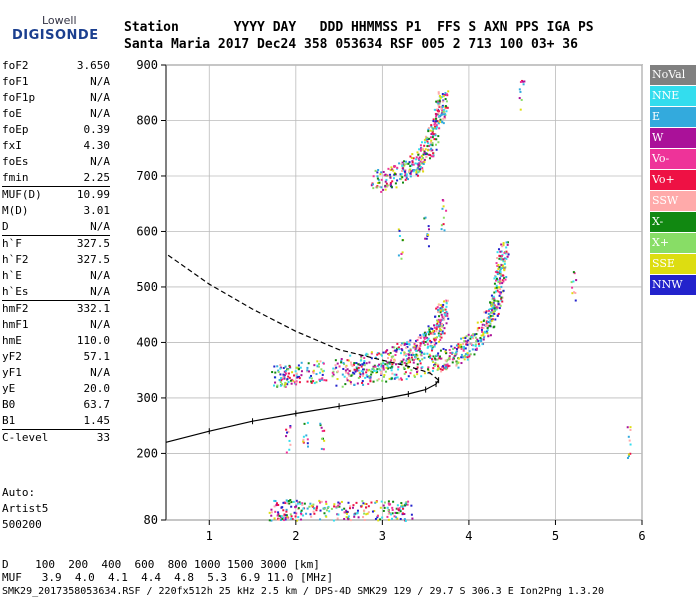 The height and width of the screenshot is (600, 700). What do you see at coordinates (15, 161) in the screenshot?
I see `param-name: foEs` at bounding box center [15, 161].